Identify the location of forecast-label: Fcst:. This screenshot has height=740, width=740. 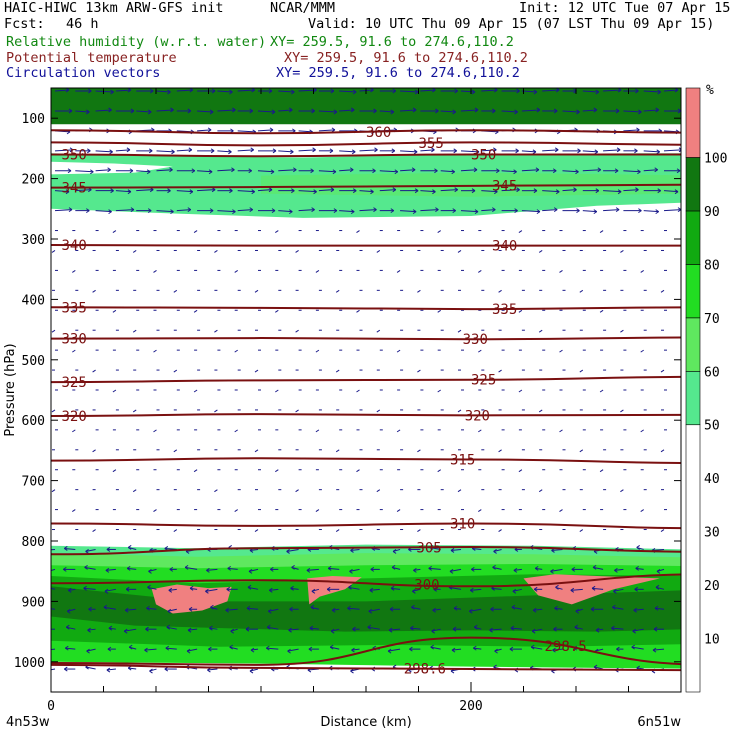
(24, 24).